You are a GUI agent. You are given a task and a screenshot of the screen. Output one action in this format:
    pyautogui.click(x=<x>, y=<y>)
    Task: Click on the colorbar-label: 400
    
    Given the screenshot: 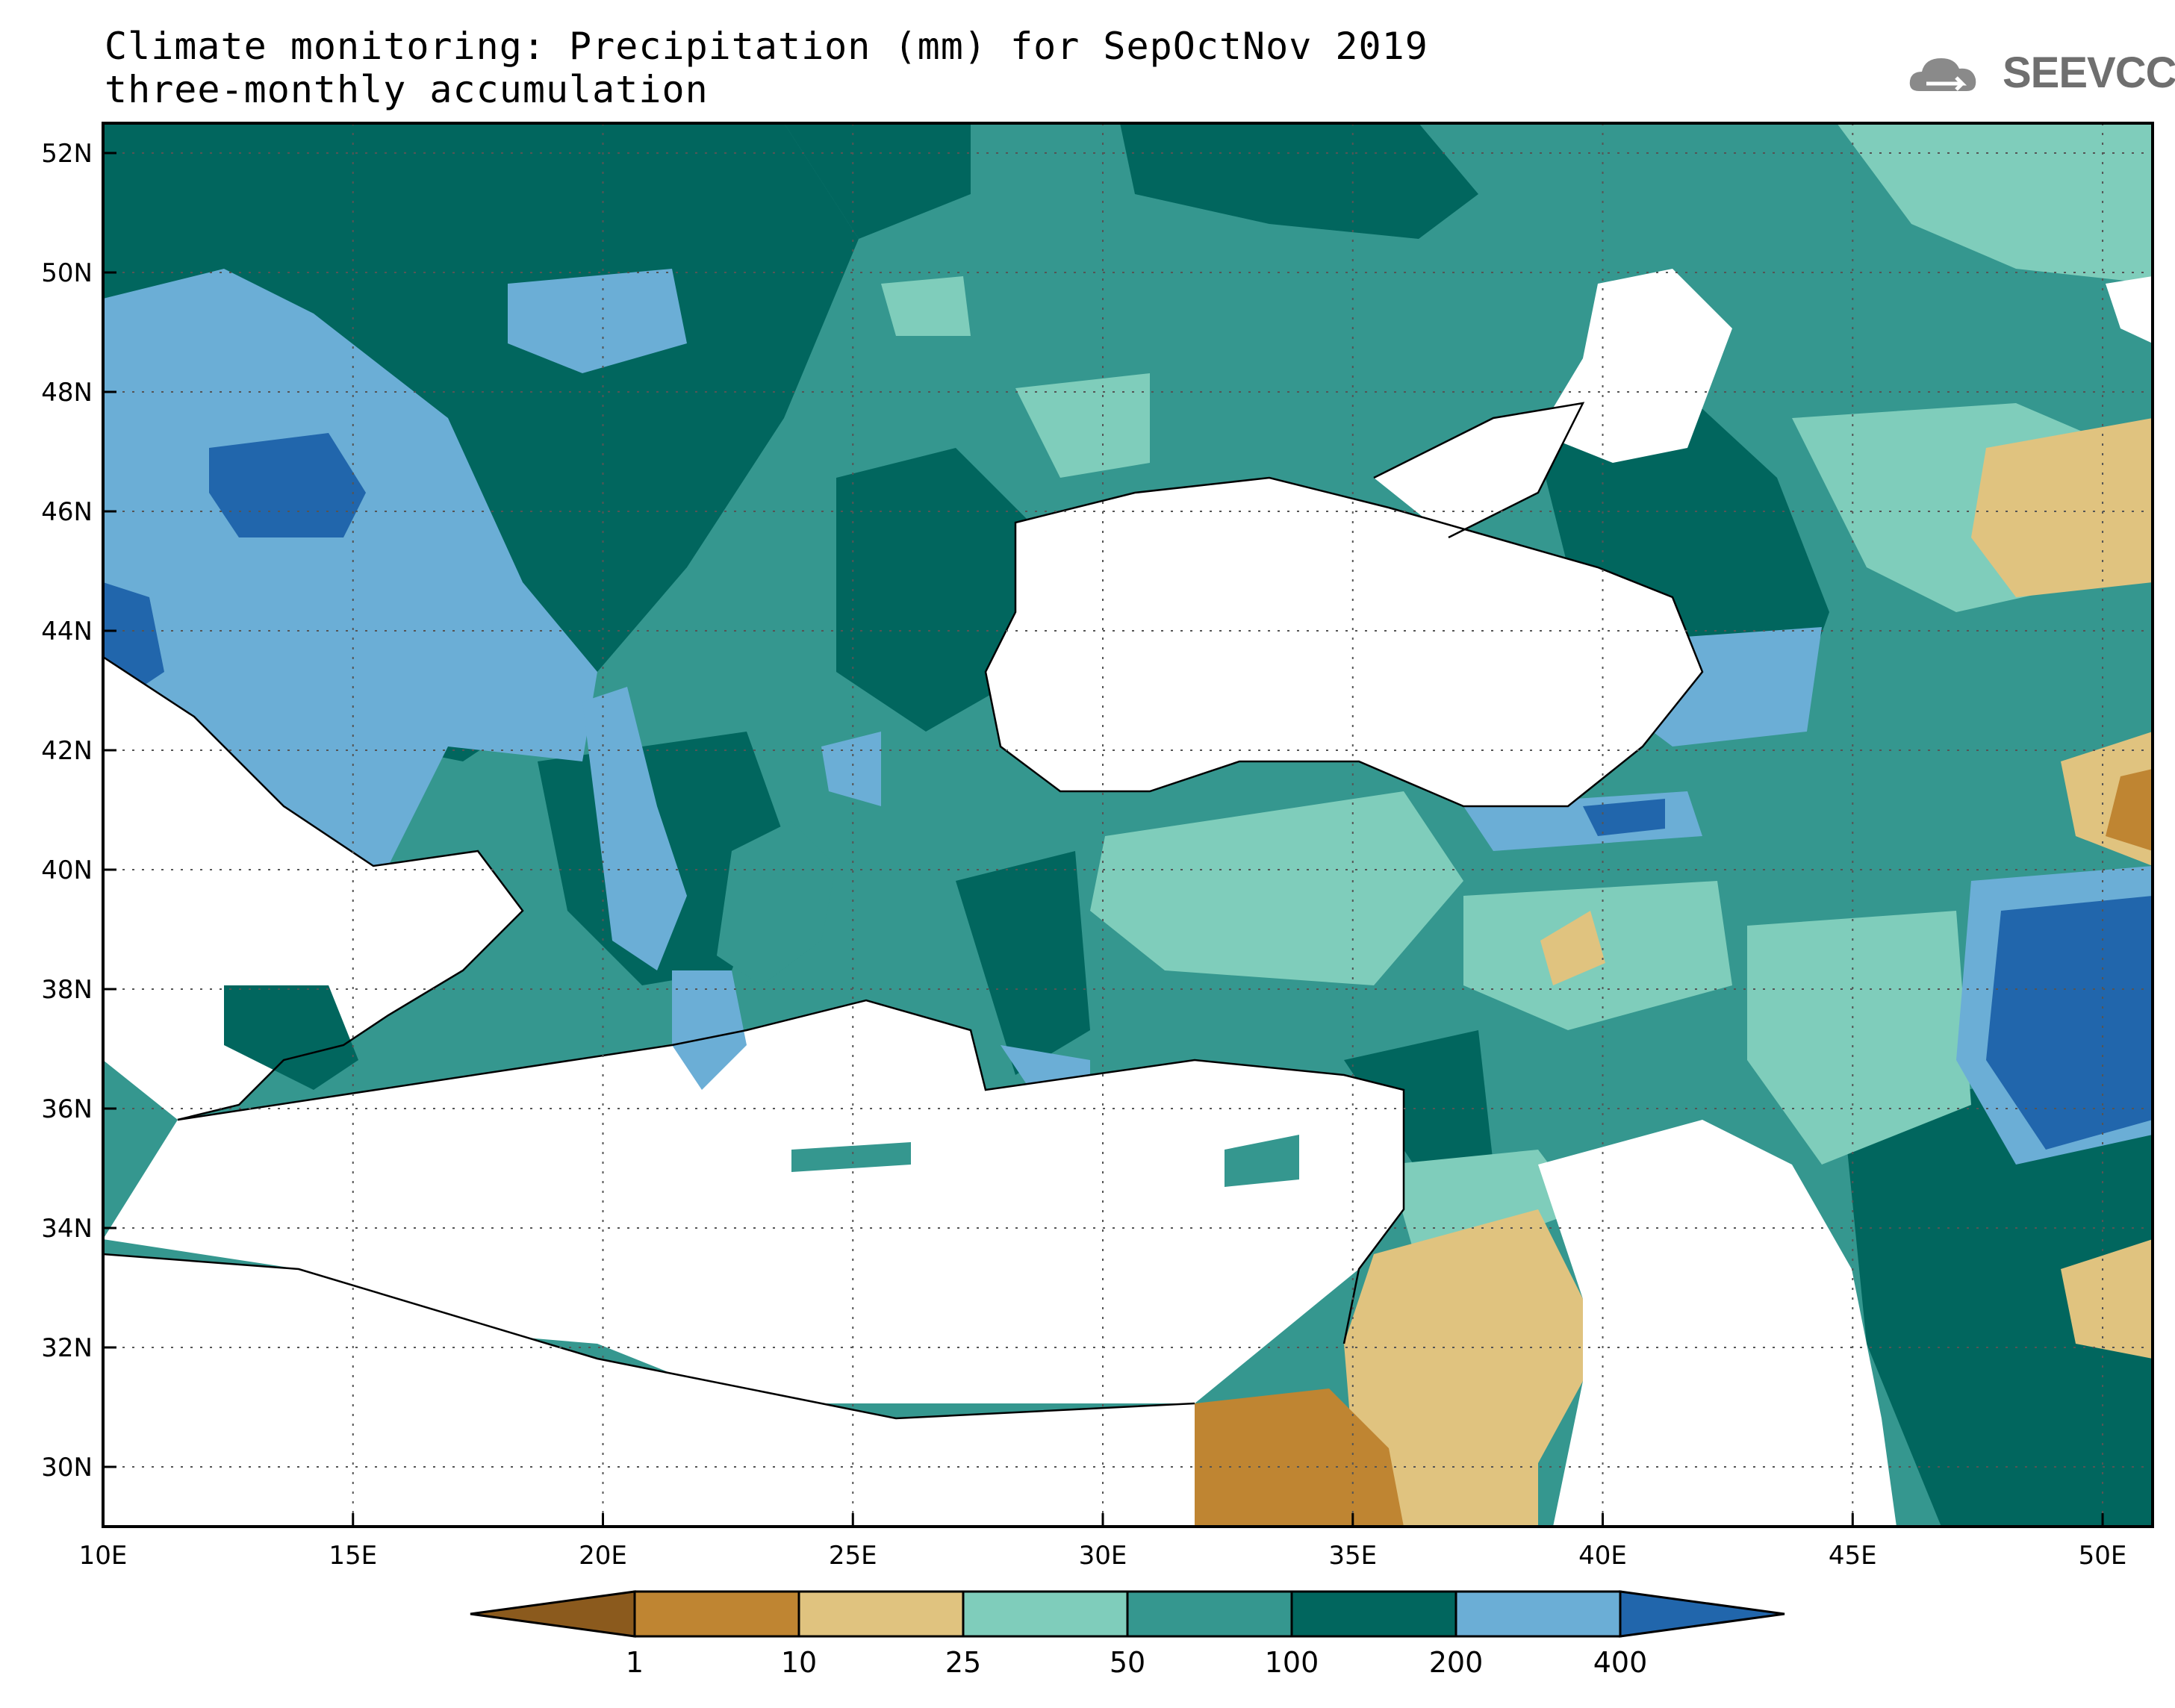 What is the action you would take?
    pyautogui.click(x=1620, y=1662)
    